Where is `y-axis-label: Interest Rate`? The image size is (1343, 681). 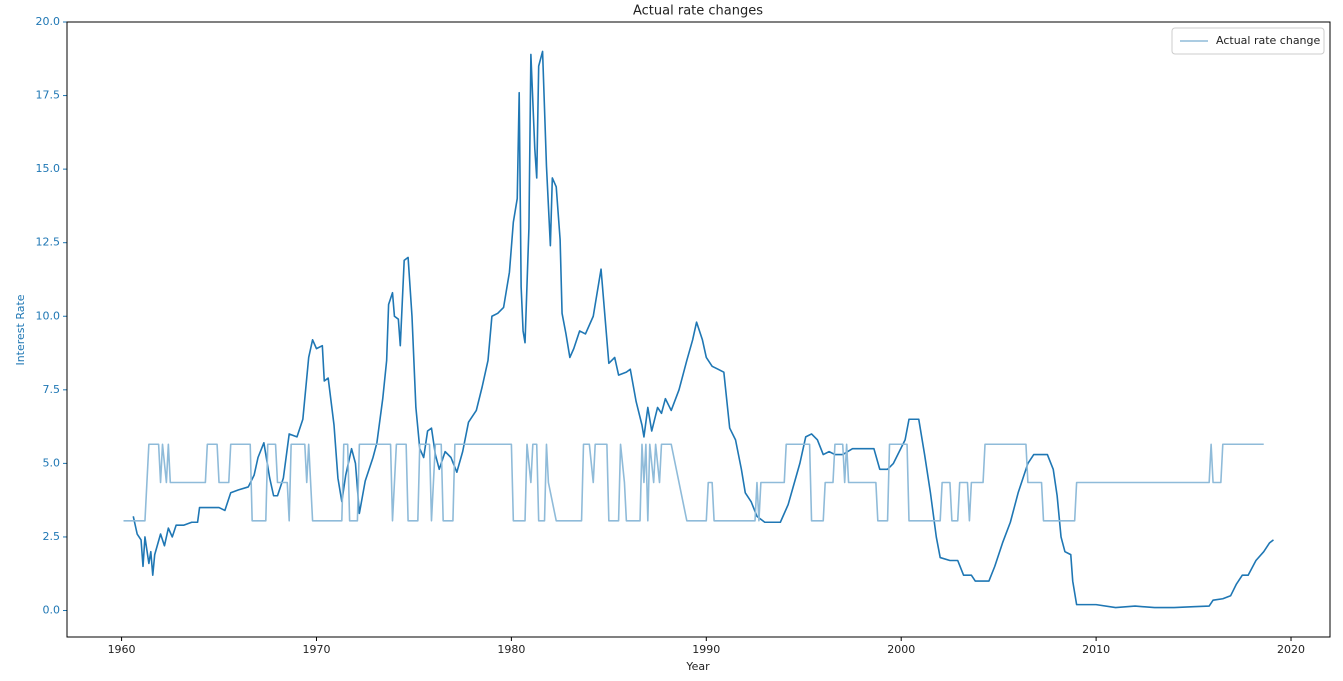 y-axis-label: Interest Rate is located at coordinates (20, 329).